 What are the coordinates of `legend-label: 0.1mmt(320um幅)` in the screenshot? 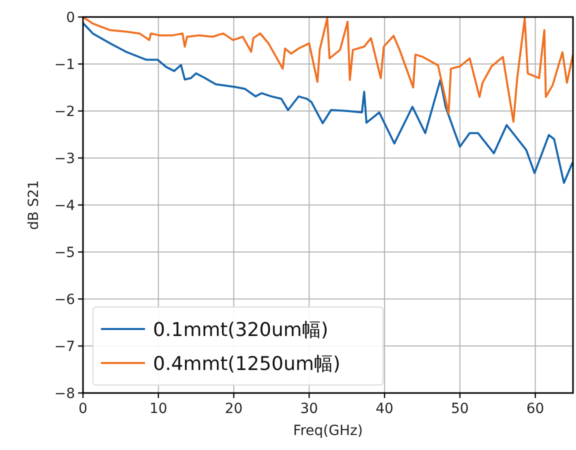 It's located at (240, 330).